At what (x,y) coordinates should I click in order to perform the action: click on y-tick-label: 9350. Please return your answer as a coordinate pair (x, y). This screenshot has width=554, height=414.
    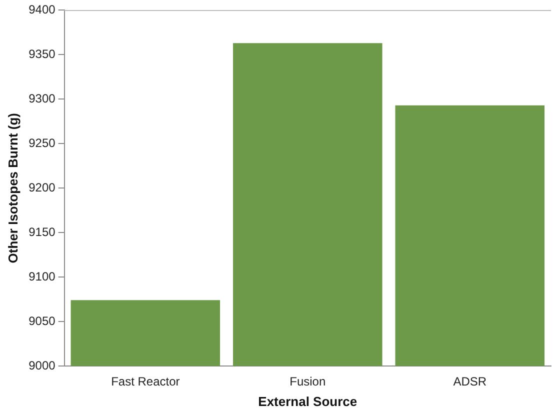
    Looking at the image, I should click on (42, 53).